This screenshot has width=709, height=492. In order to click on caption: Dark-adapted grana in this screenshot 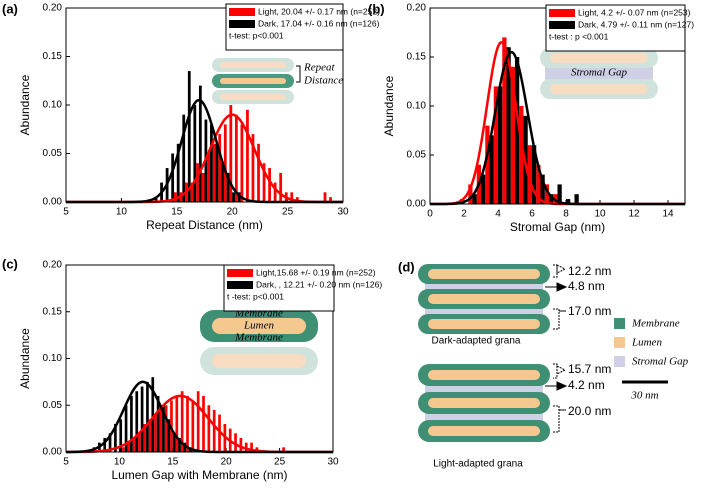, I will do `click(476, 341)`.